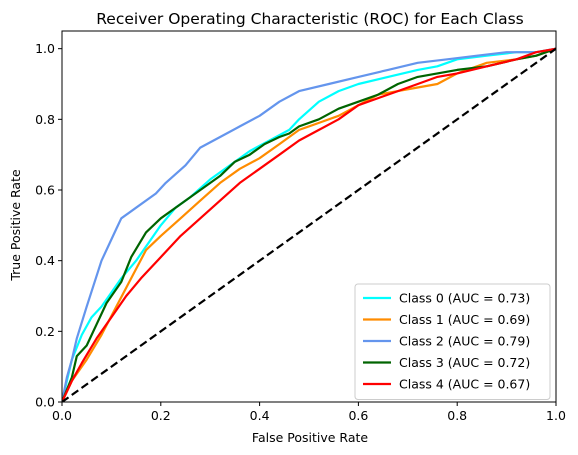 This screenshot has width=578, height=455. I want to click on y-tick-label: 1.0, so click(45, 48).